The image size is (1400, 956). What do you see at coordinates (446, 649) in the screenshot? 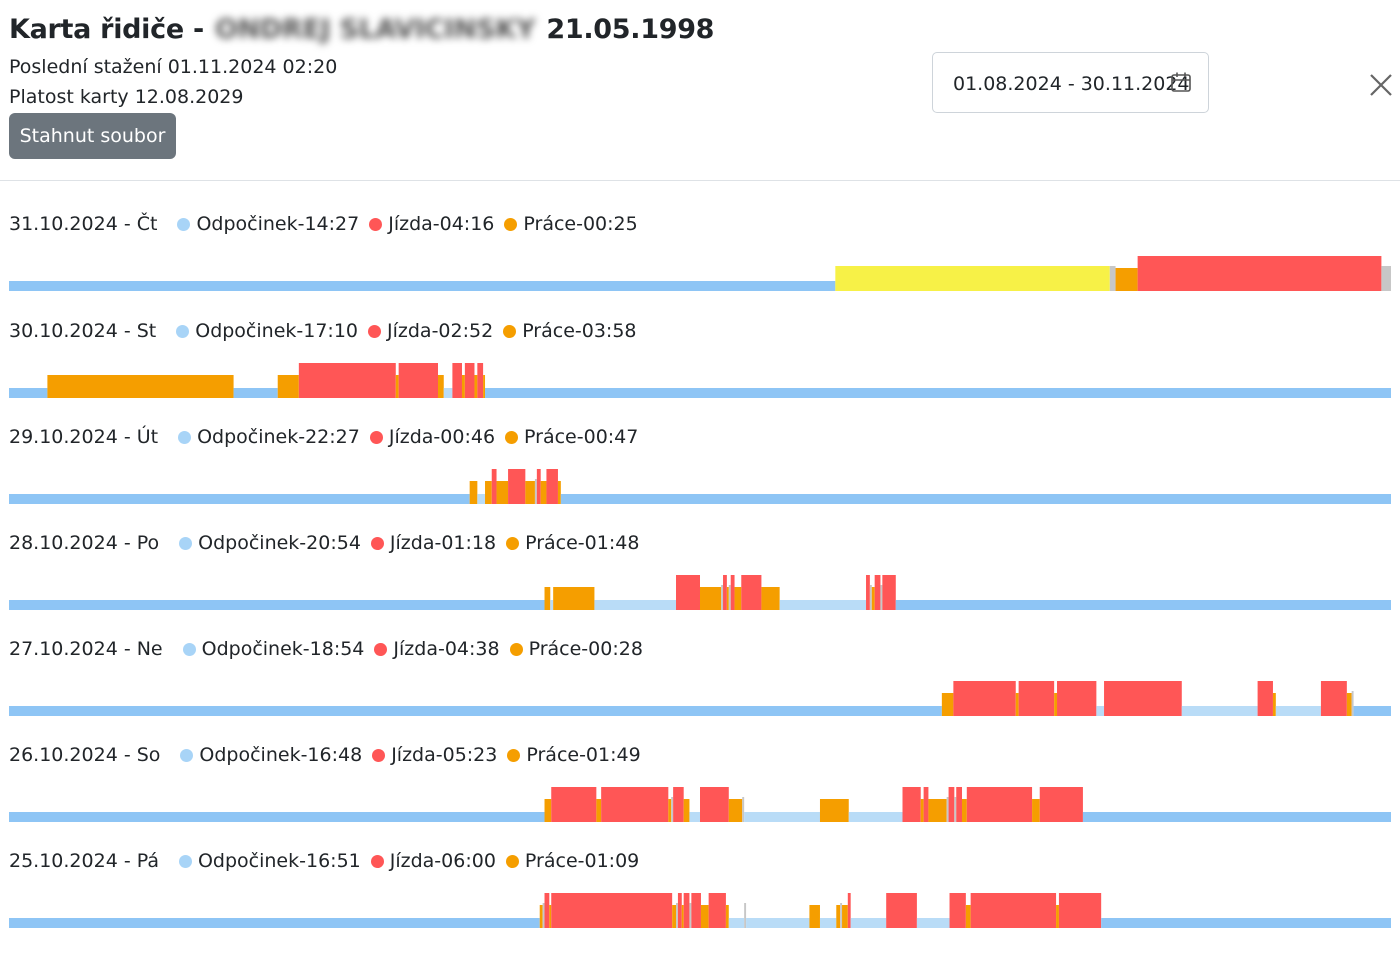
I see `drive-total: Jízda-04:38` at bounding box center [446, 649].